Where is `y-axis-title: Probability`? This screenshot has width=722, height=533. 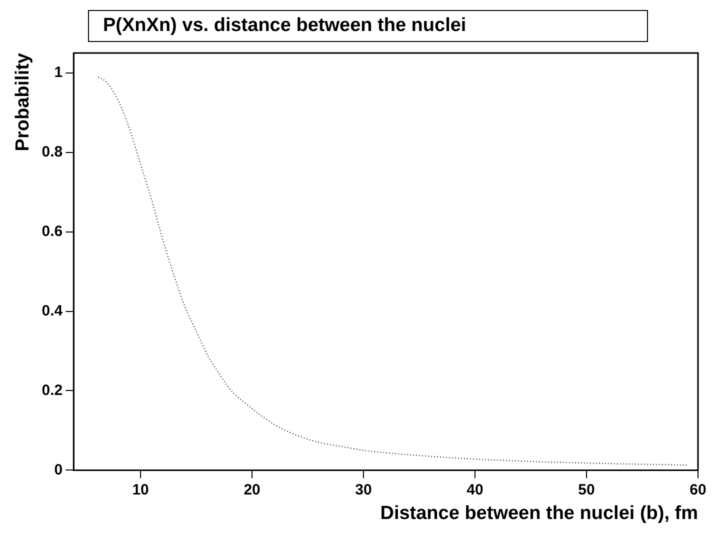
y-axis-title: Probability is located at coordinates (23, 102).